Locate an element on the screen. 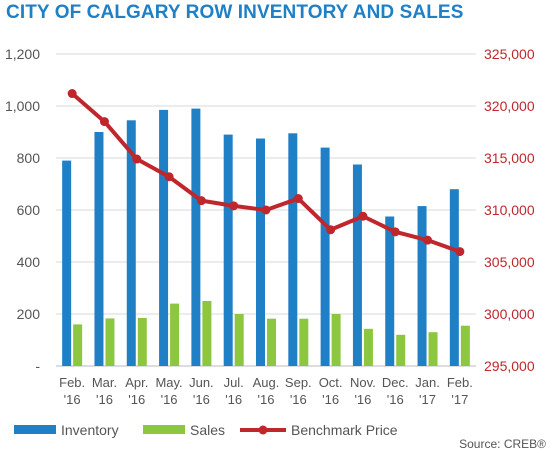 The height and width of the screenshot is (453, 560). legend-swatch-benchmark-marker is located at coordinates (263, 430).